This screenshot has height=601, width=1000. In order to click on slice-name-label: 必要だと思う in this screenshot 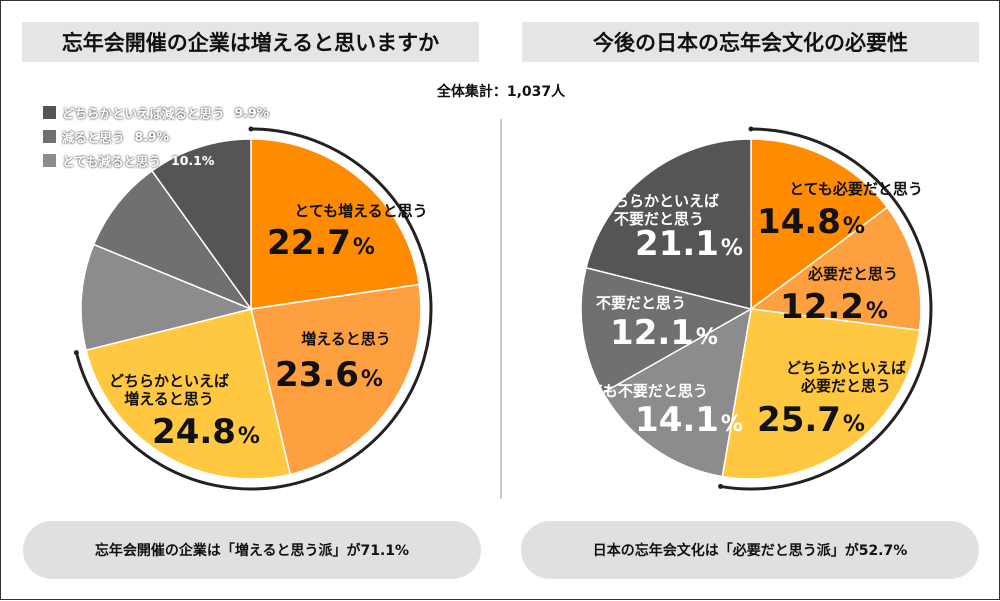, I will do `click(852, 274)`.